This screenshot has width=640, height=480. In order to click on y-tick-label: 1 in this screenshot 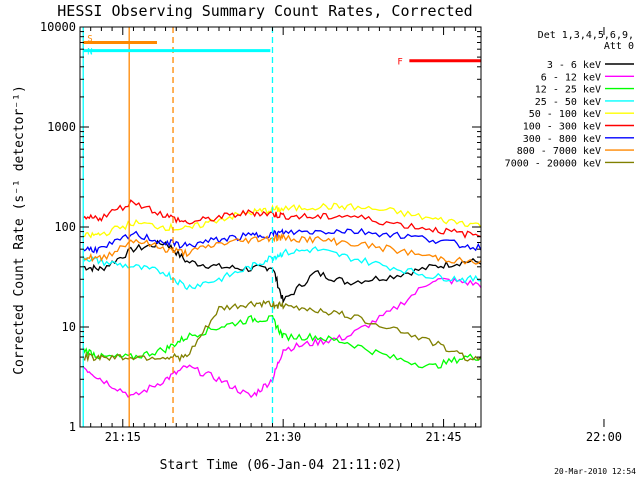, I will do `click(72, 427)`.